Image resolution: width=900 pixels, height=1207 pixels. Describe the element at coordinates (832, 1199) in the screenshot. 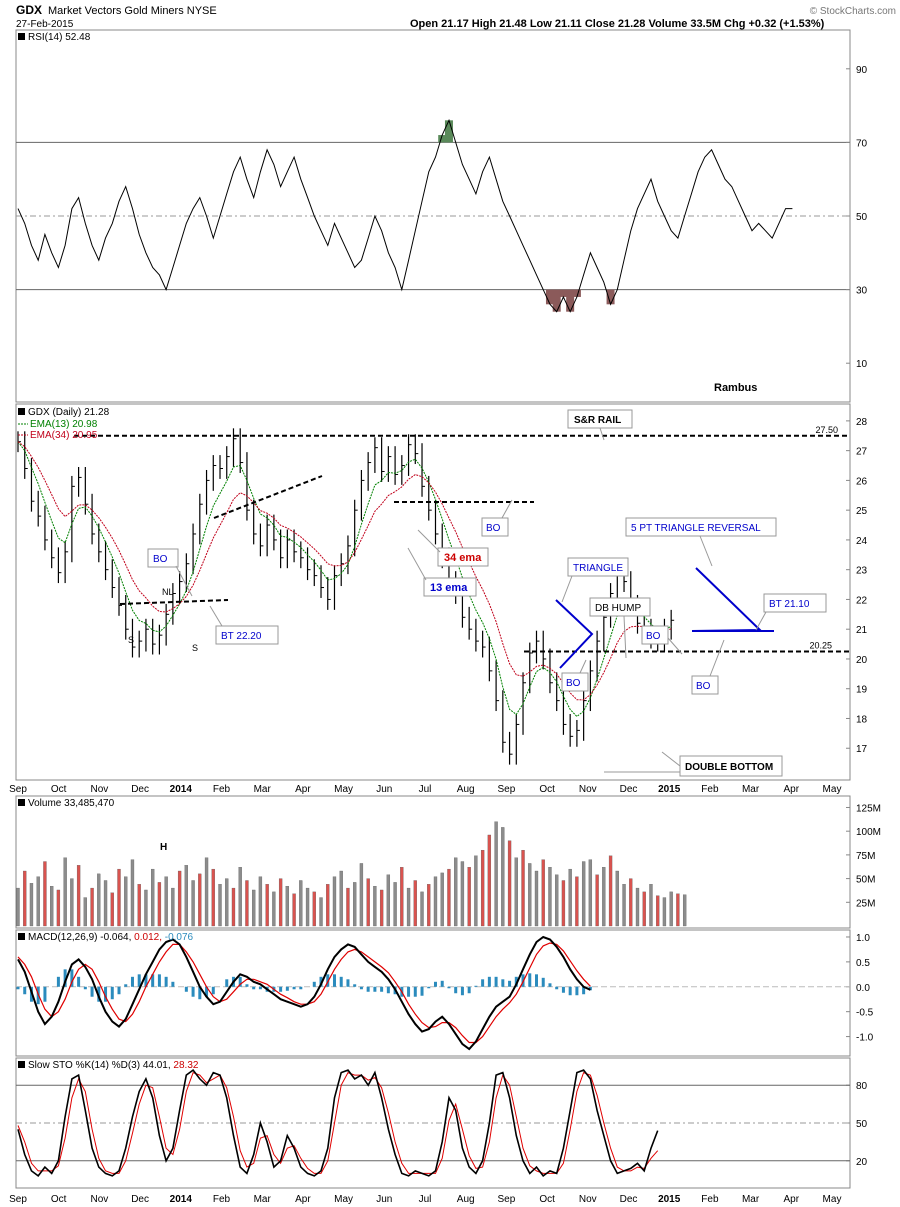

I see `x-axis-bottom-label-20: May` at that location.